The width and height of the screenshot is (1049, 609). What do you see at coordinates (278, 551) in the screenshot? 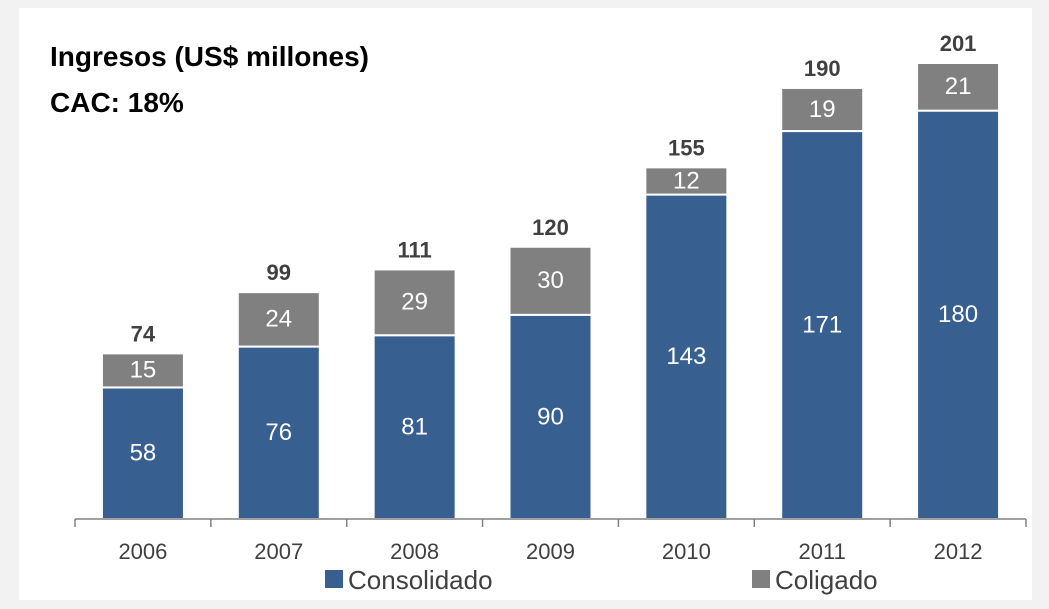
I see `x-tick-label-2007: 2007` at bounding box center [278, 551].